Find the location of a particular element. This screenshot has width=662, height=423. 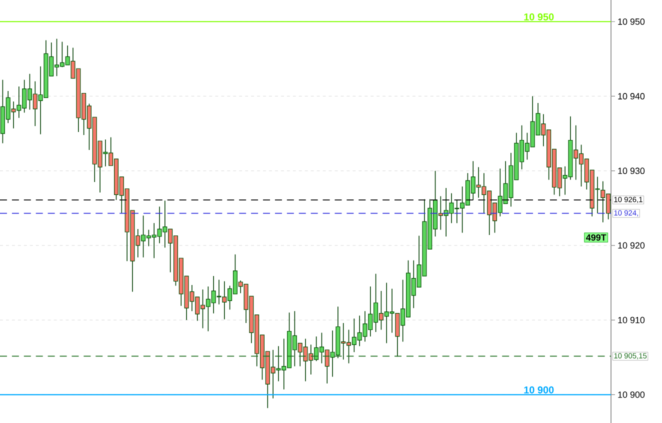

ref-line-label: 10 950 is located at coordinates (539, 16).